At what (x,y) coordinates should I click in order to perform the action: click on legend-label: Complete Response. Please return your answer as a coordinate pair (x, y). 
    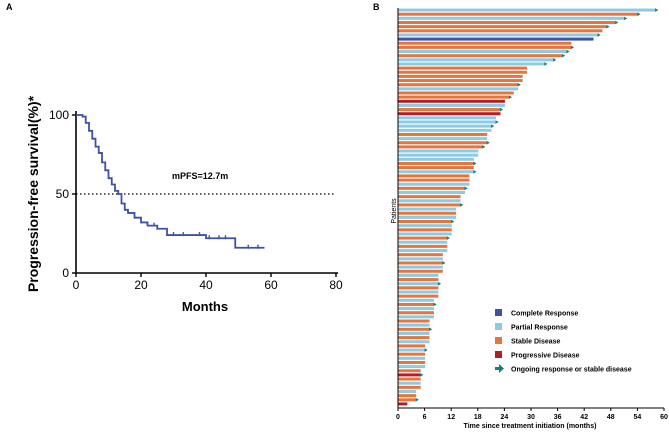
    Looking at the image, I should click on (544, 314).